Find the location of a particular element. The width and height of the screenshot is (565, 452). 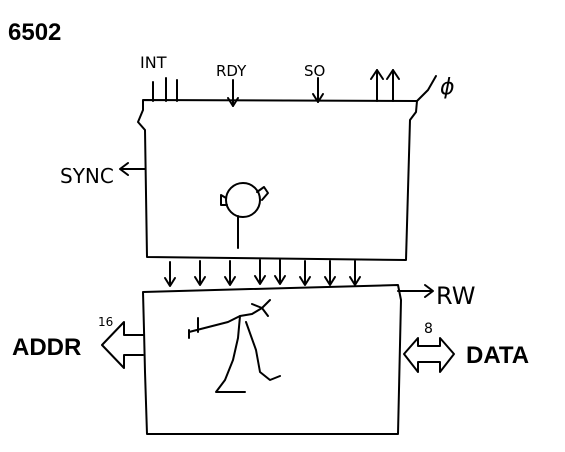

int-input-lines is located at coordinates (165, 89).